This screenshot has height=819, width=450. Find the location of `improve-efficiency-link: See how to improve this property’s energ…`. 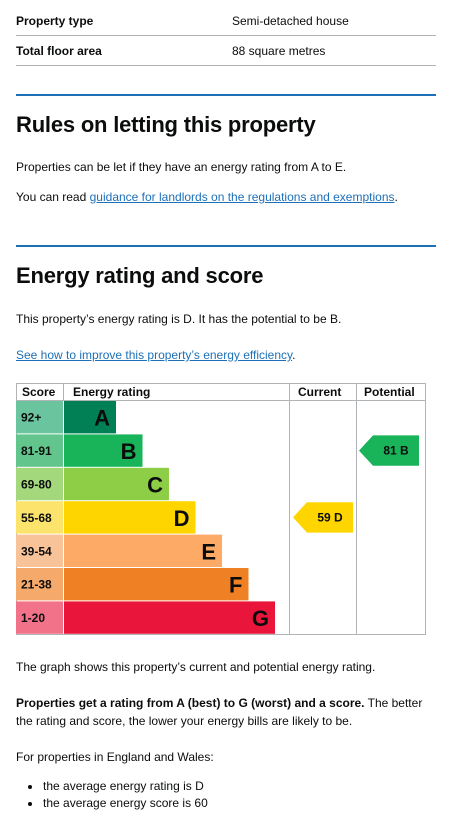

improve-efficiency-link: See how to improve this property’s energ… is located at coordinates (154, 355).